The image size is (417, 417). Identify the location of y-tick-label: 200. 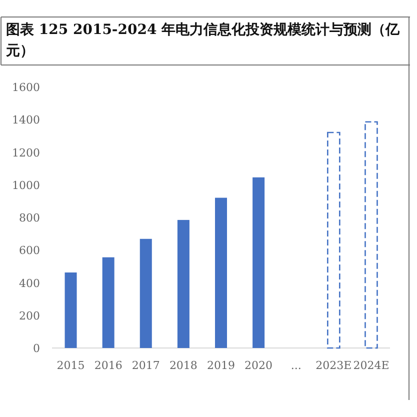
(29, 315).